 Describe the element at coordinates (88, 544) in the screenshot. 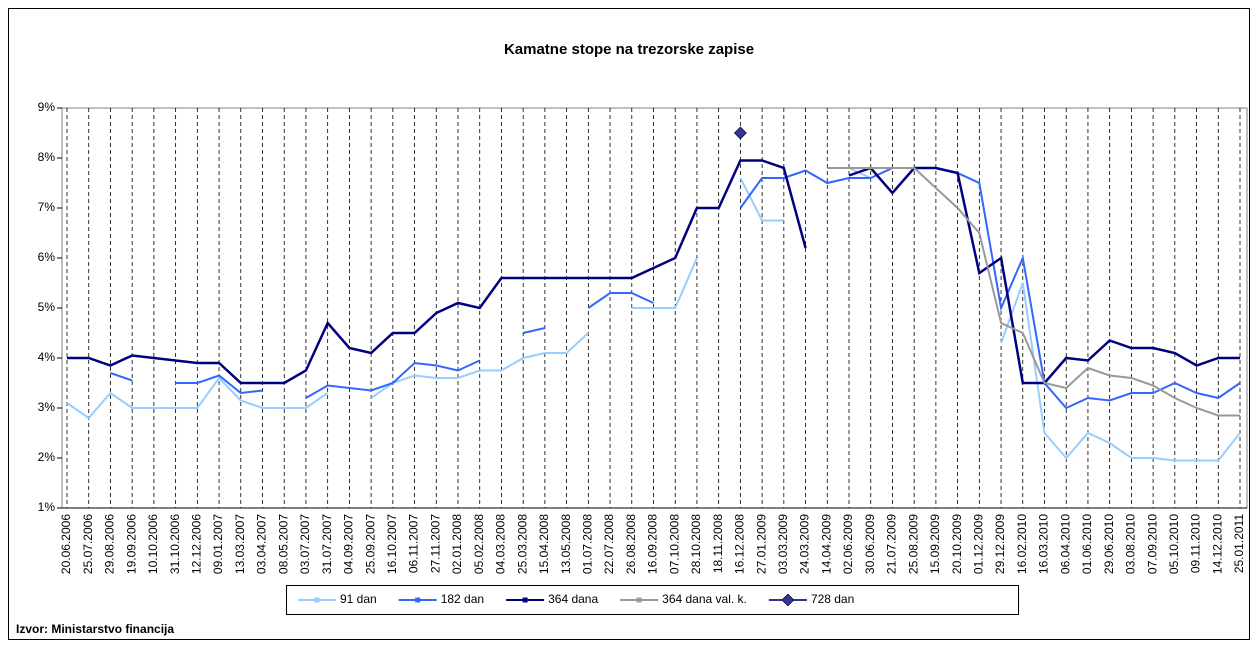

I see `x-tick-label: 25.07.2006` at that location.